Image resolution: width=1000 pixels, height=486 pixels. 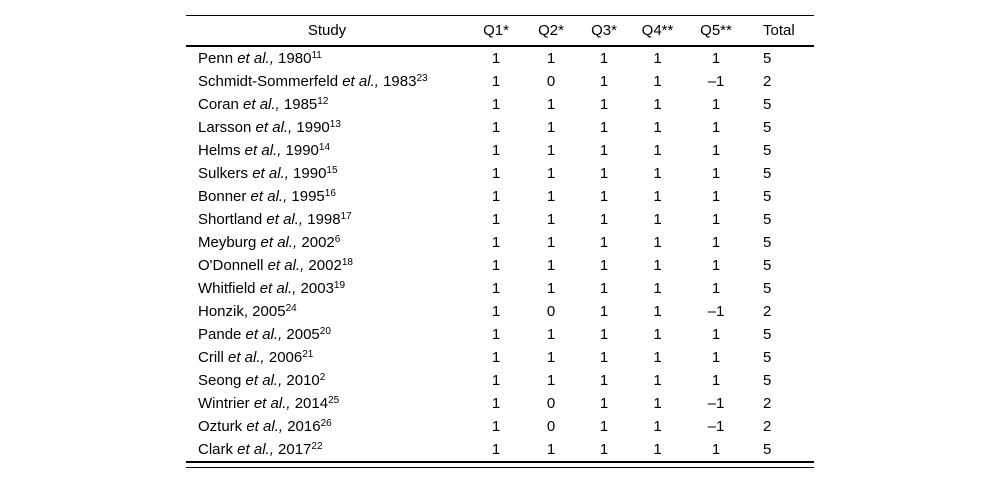 What do you see at coordinates (335, 124) in the screenshot?
I see `reference-superscript: 13` at bounding box center [335, 124].